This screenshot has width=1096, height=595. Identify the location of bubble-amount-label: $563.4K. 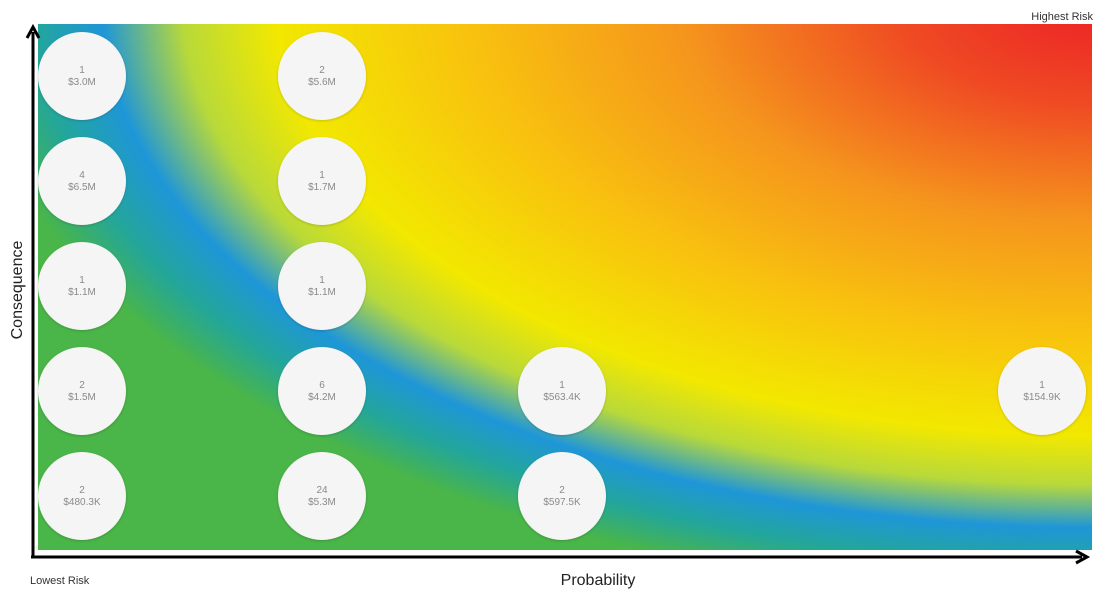
(562, 397).